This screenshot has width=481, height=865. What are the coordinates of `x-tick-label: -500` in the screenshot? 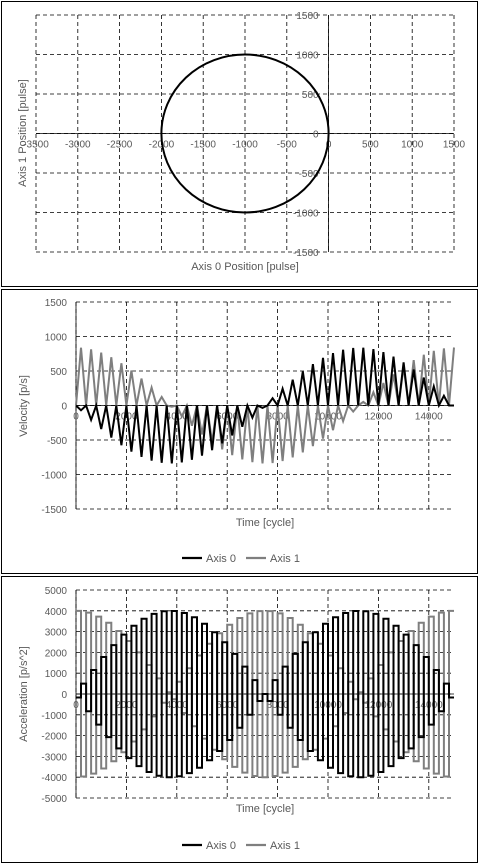 It's located at (287, 145).